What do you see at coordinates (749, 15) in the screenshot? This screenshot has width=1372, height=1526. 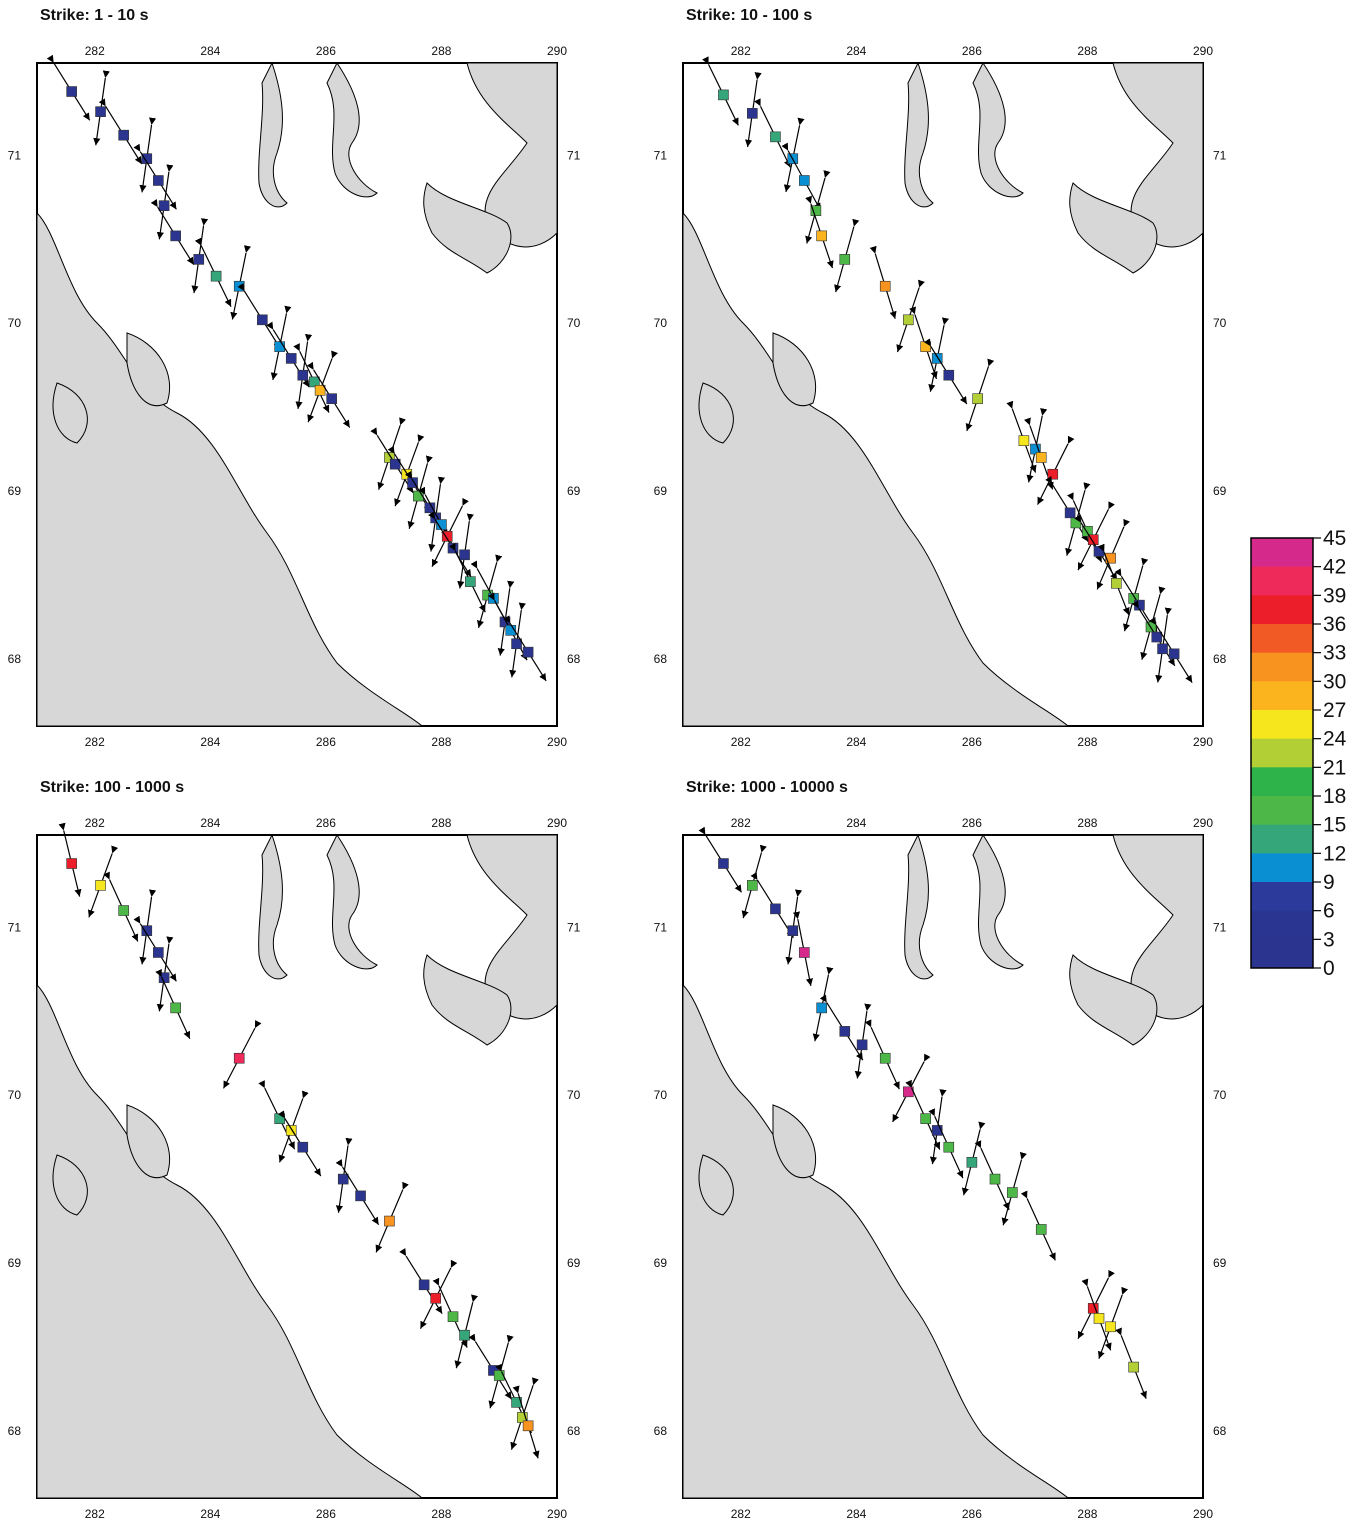 I see `panel-title: Strike: 10 - 100 s` at bounding box center [749, 15].